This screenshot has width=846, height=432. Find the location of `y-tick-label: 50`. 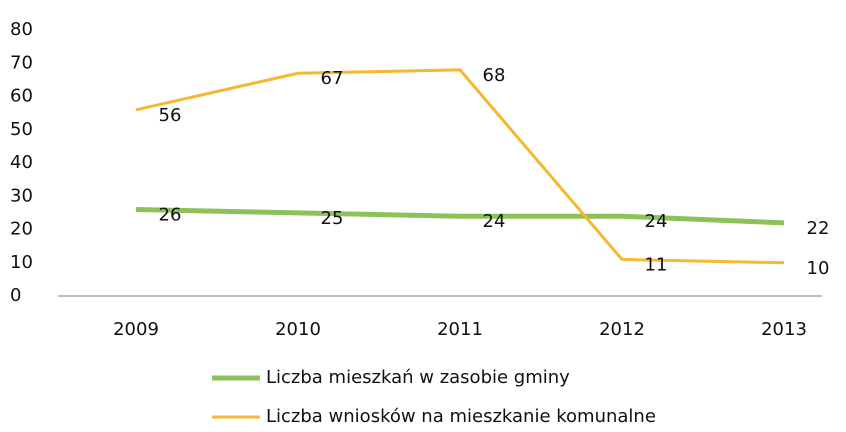

y-tick-label: 50 is located at coordinates (21, 129).